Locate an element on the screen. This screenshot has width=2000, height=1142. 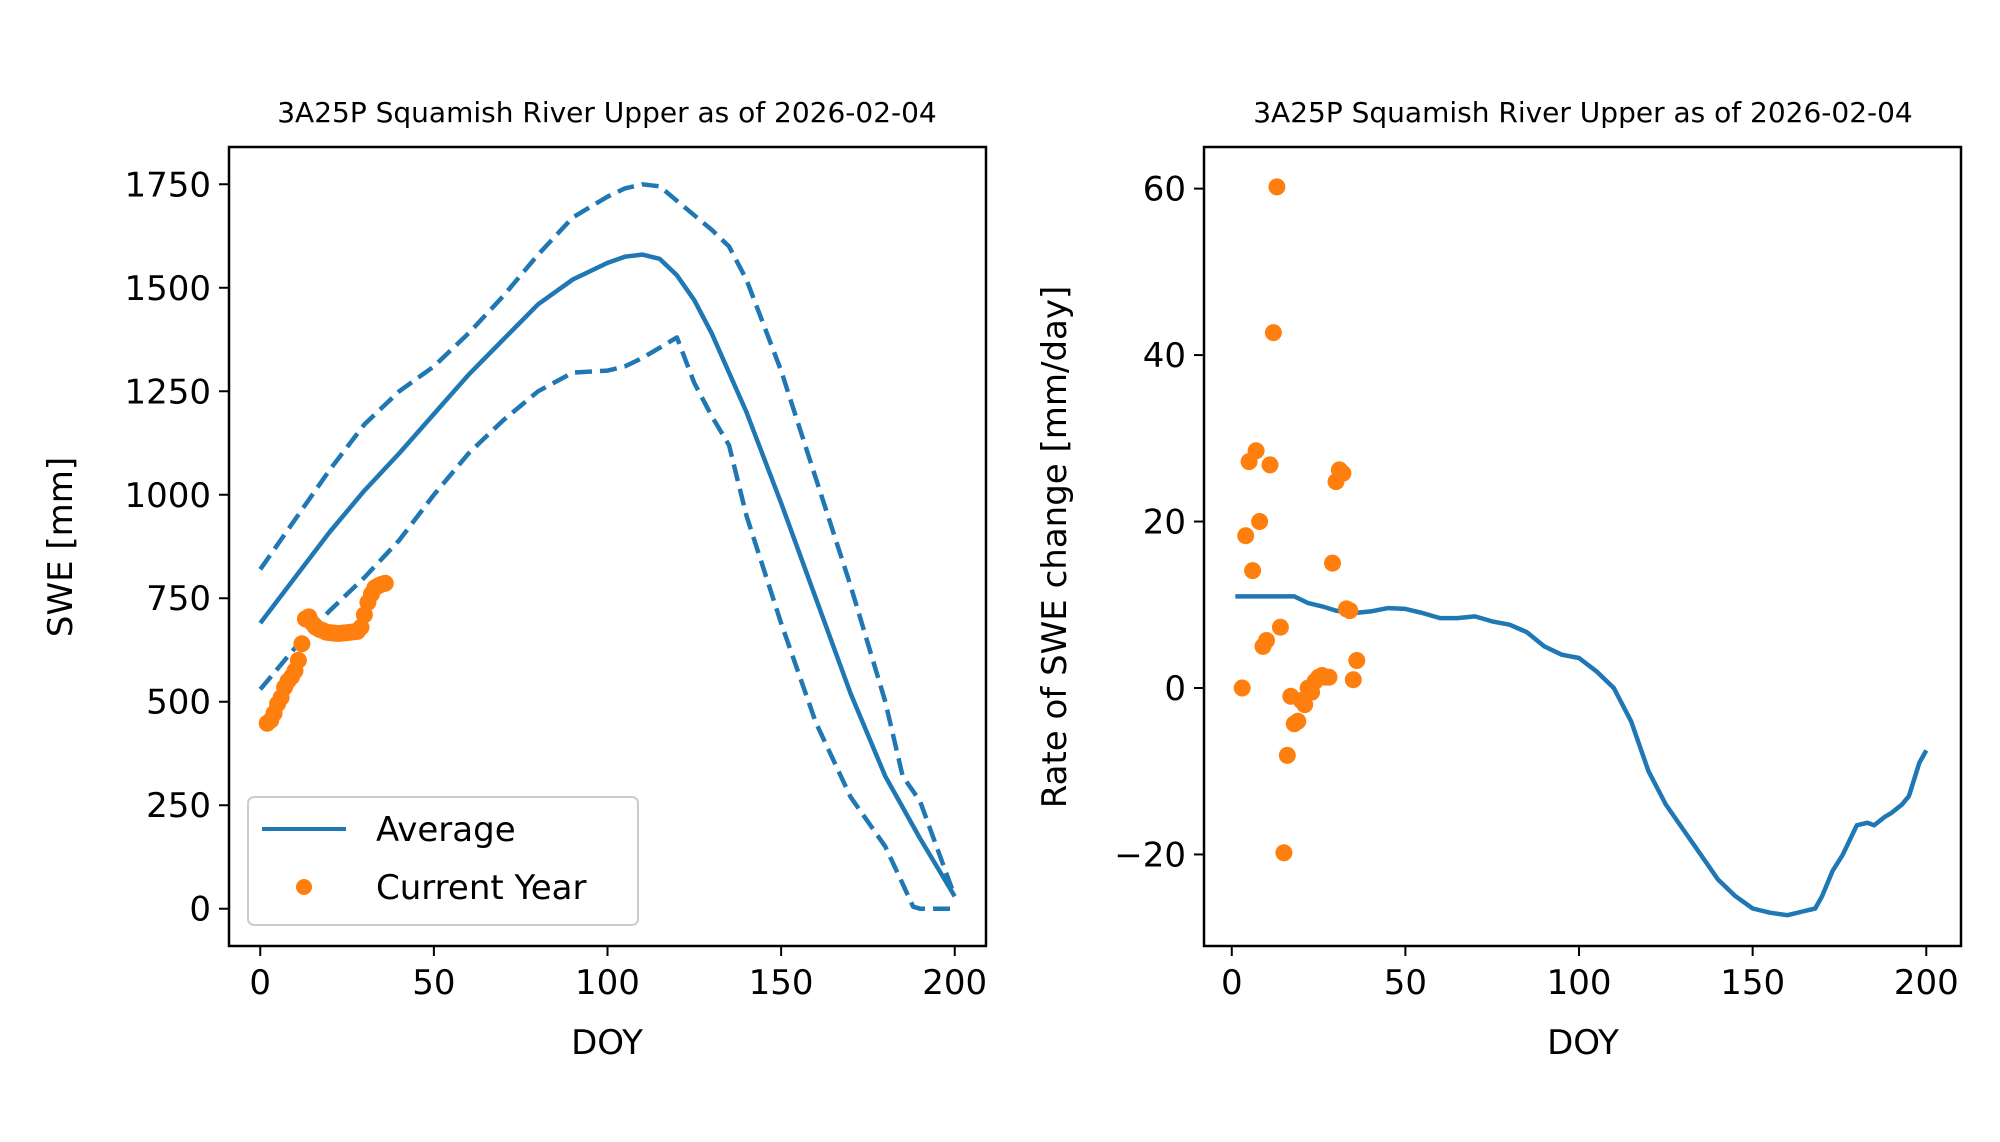
swe-y-tick-label: 1500 is located at coordinates (167, 289).